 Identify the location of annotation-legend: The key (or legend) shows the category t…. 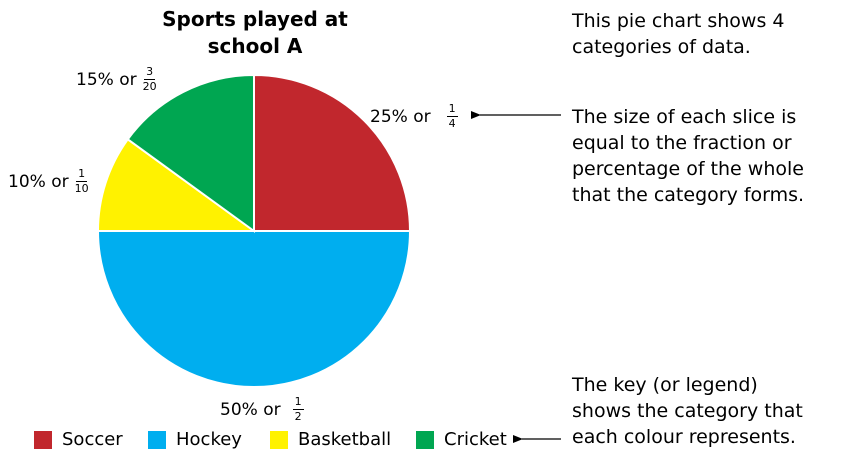
(687, 411).